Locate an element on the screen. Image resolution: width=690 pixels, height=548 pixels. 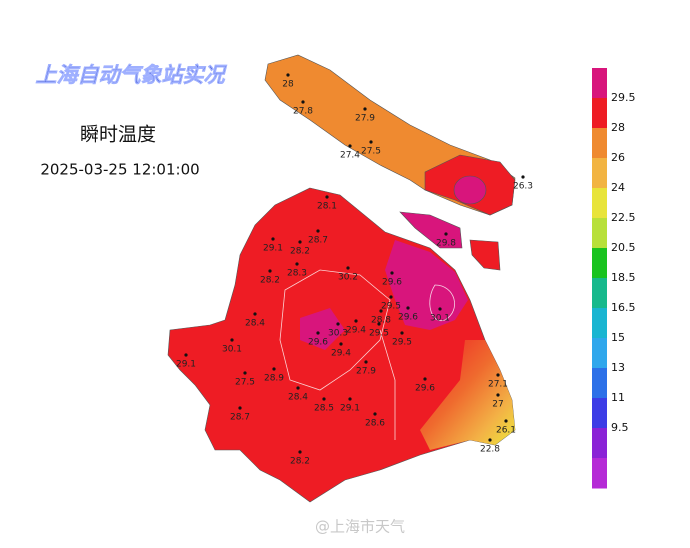
legend-label: 26 is located at coordinates (618, 157).